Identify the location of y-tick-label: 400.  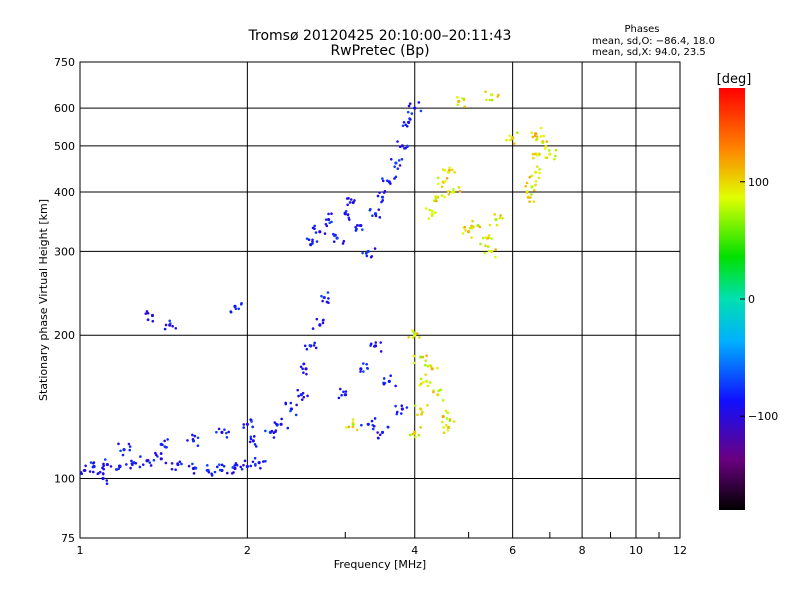
(64, 192).